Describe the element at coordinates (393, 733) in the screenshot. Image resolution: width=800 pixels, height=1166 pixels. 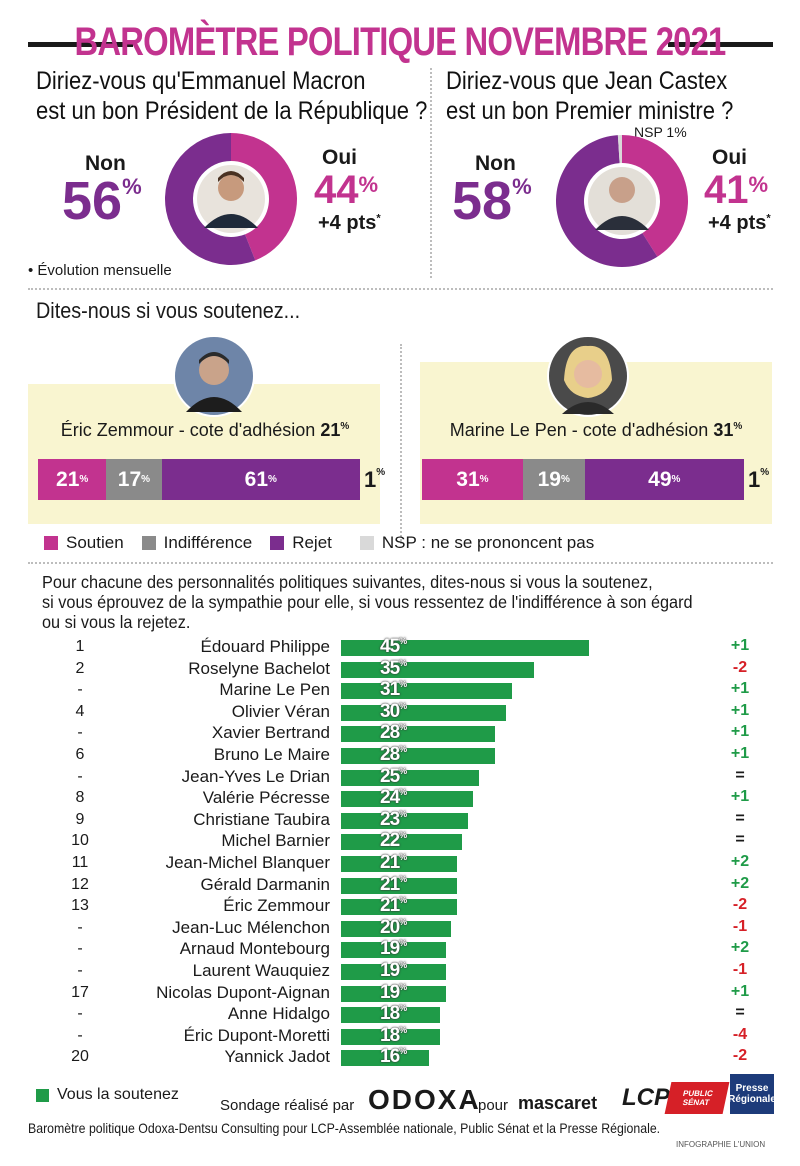
I see `data-label: 28%` at that location.